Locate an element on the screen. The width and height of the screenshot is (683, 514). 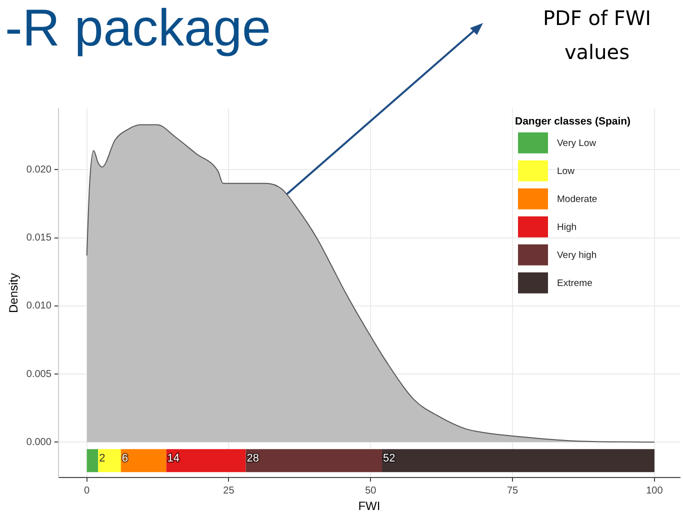
legend-label: Very Low is located at coordinates (576, 144).